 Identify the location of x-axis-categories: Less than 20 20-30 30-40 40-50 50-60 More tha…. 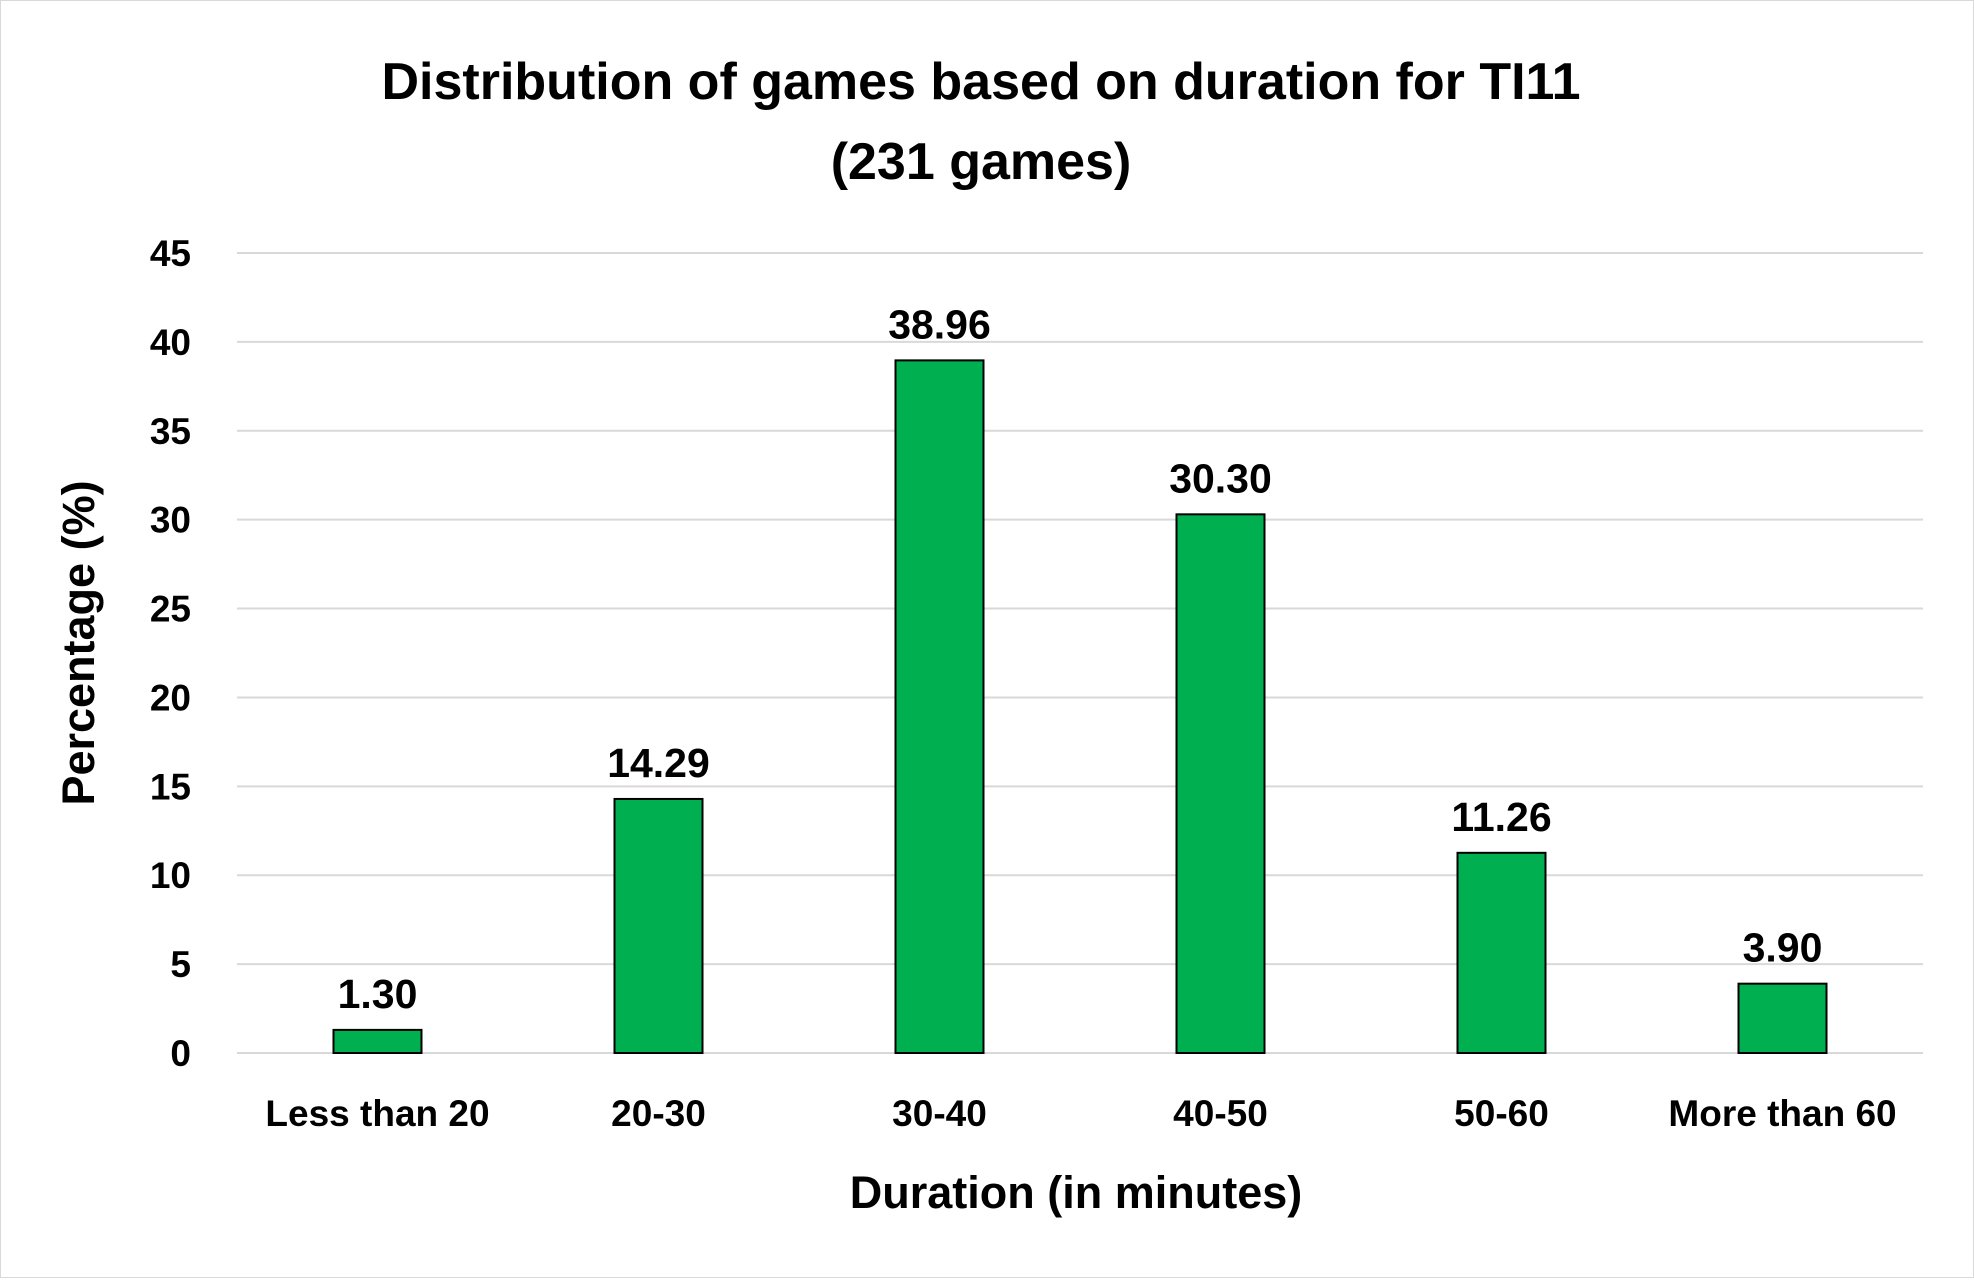
(1080, 1113).